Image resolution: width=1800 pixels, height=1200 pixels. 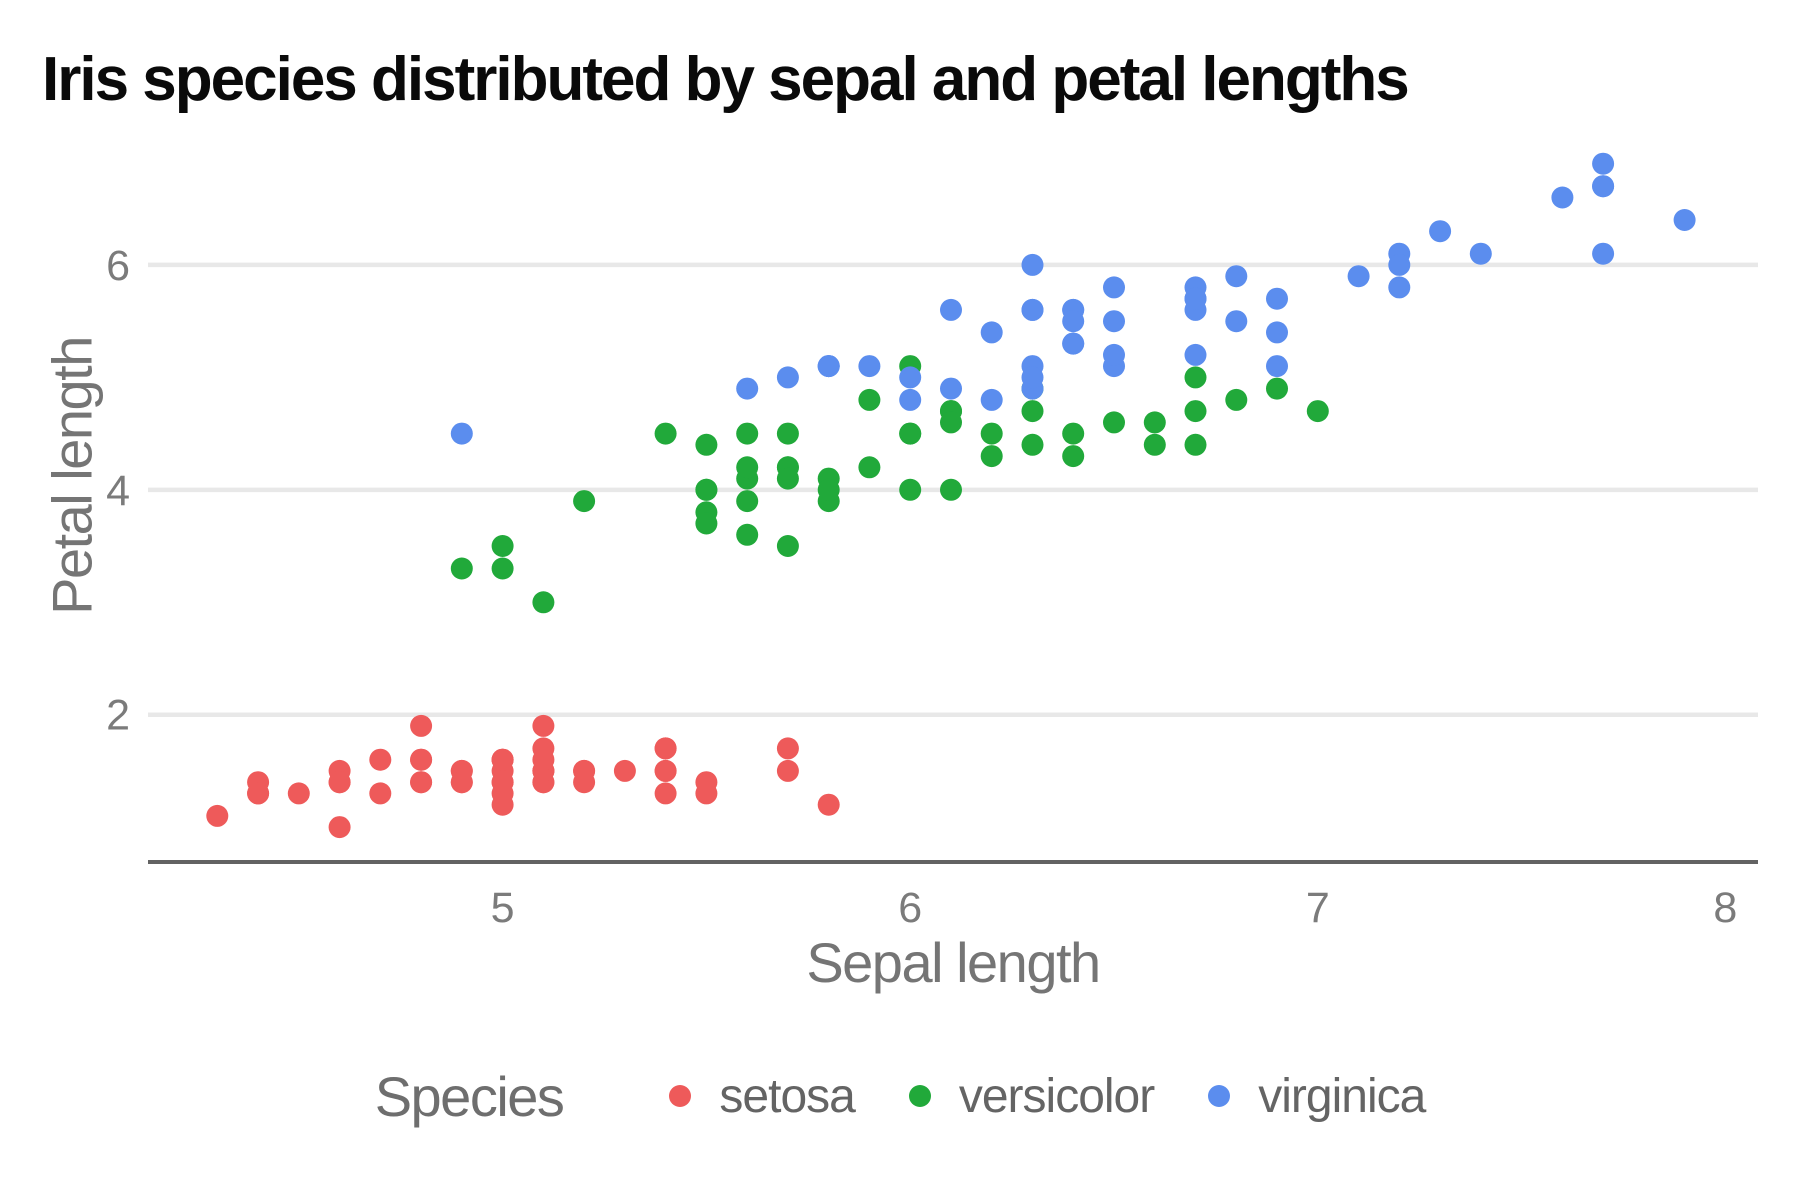 I want to click on legend-item-virginica: virginica, so click(x=1317, y=1096).